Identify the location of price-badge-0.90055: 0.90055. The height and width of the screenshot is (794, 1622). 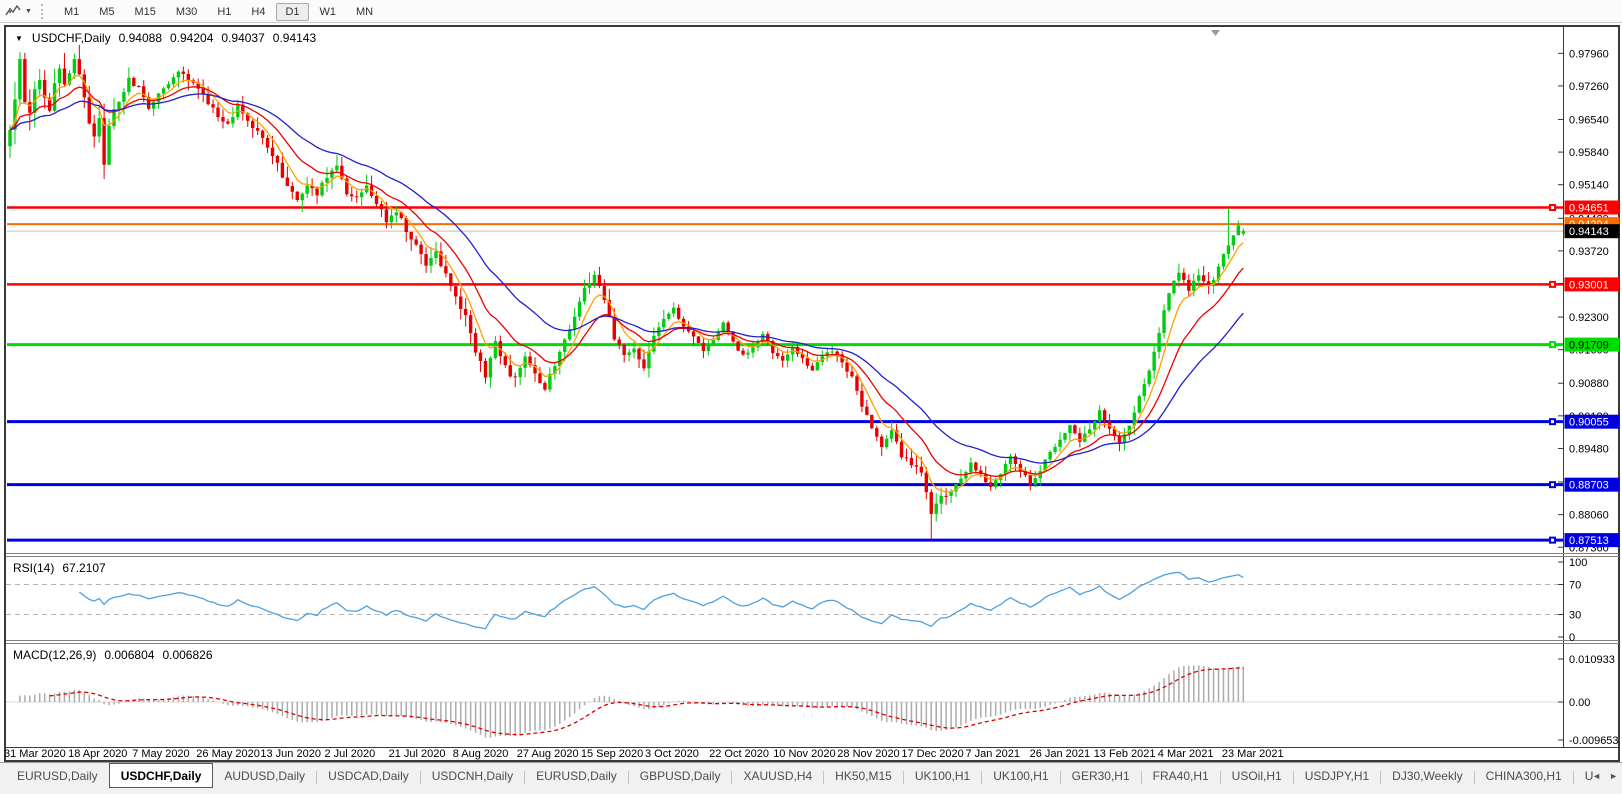
(1589, 423).